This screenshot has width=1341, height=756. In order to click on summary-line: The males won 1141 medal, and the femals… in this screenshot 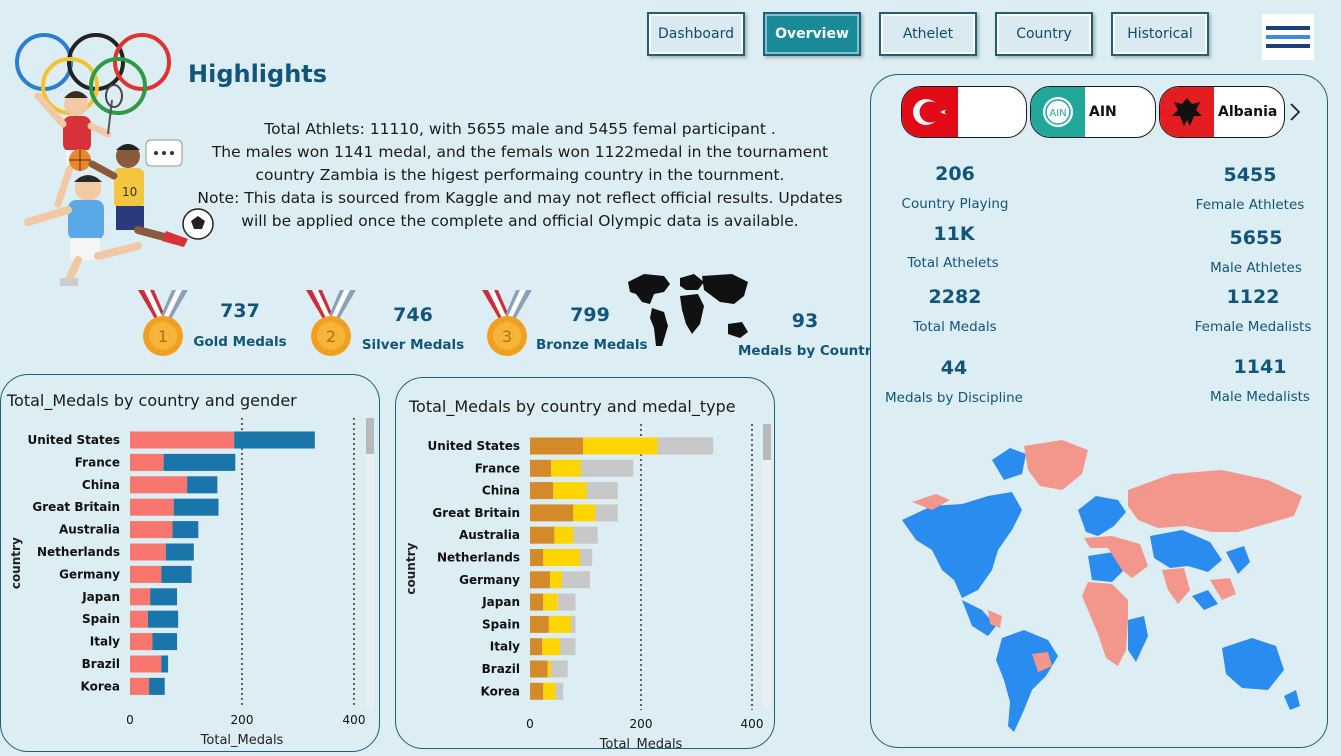, I will do `click(520, 152)`.